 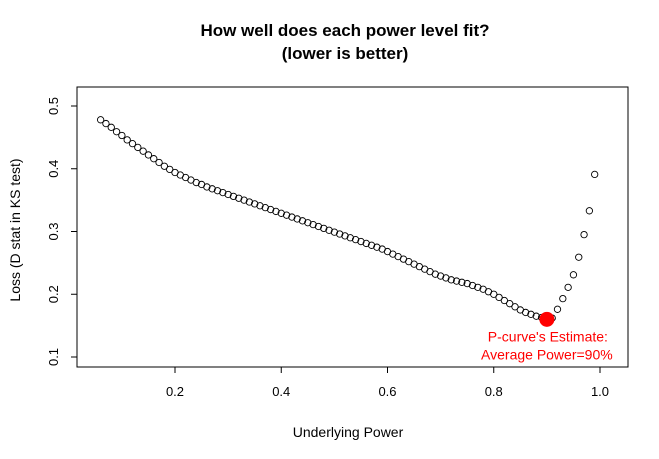 What do you see at coordinates (281, 391) in the screenshot?
I see `x-tick-label: 0.4` at bounding box center [281, 391].